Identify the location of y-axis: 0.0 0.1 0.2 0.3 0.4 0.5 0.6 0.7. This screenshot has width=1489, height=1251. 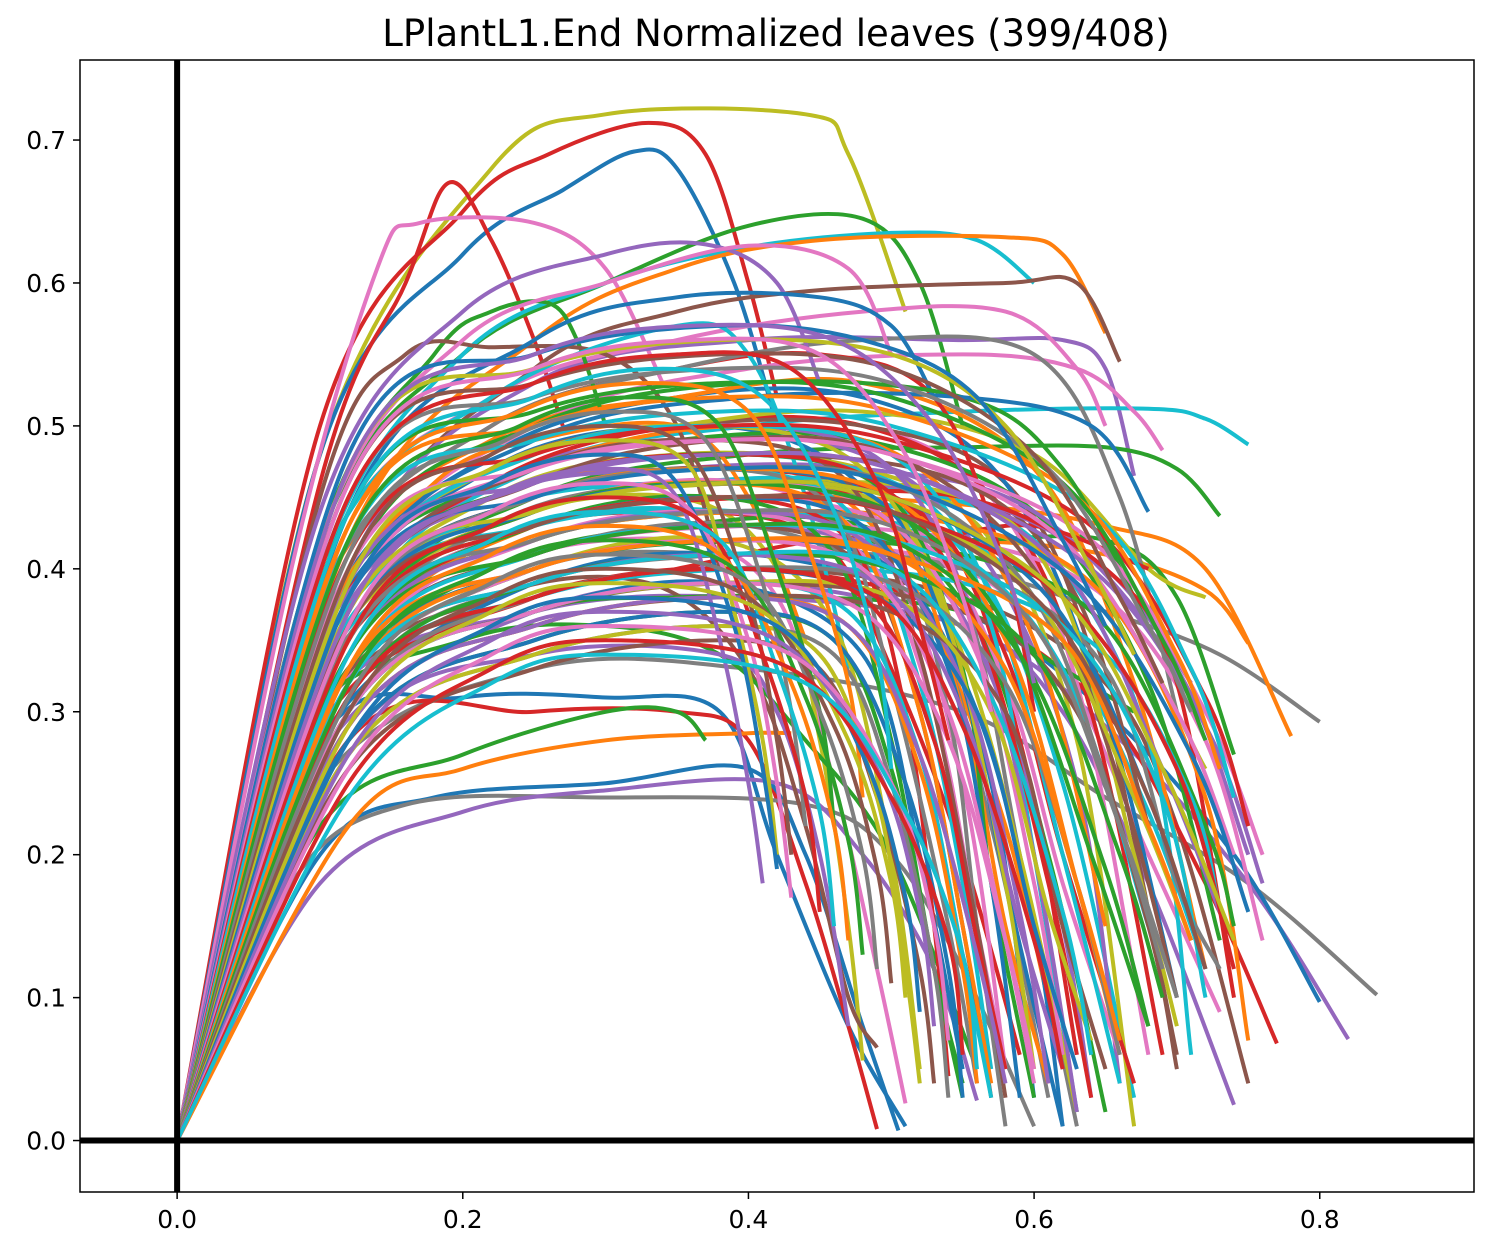
(53, 641).